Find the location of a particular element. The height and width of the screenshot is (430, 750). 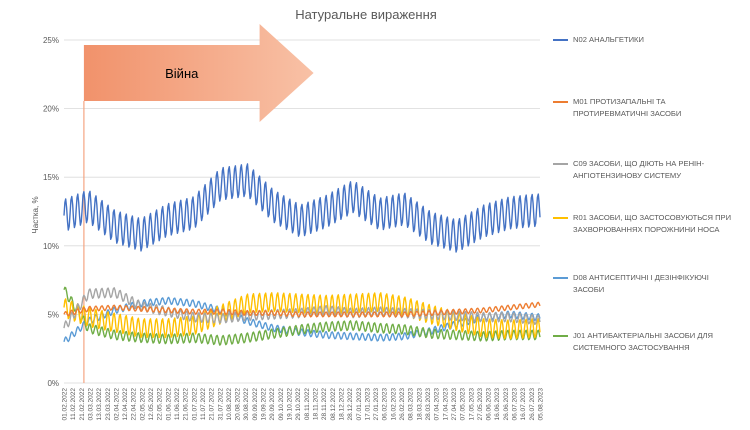

x-tick-label: 09.10.2022 is located at coordinates (281, 404).